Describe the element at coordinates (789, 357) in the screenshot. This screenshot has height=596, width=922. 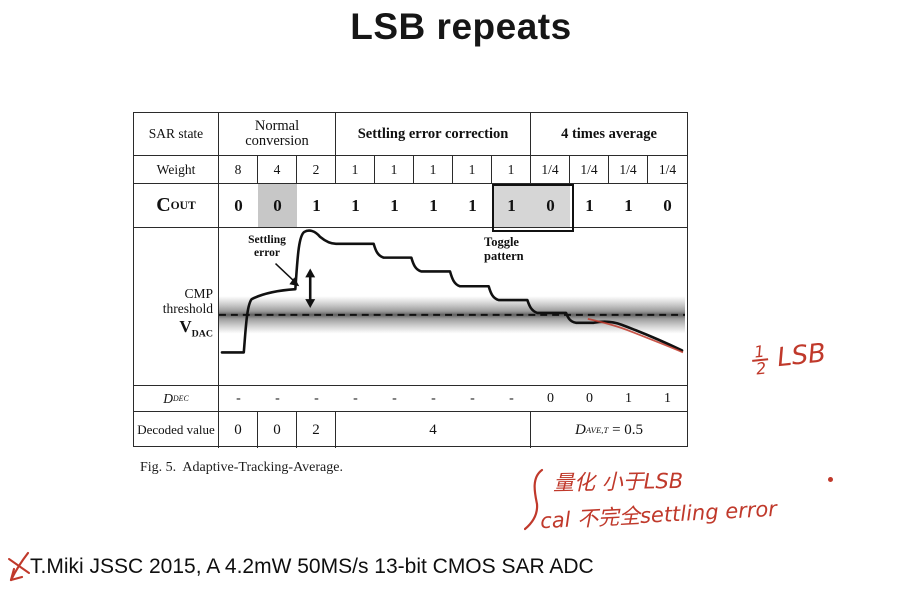
I see `half-lsb-note: 1 2 LSB` at that location.